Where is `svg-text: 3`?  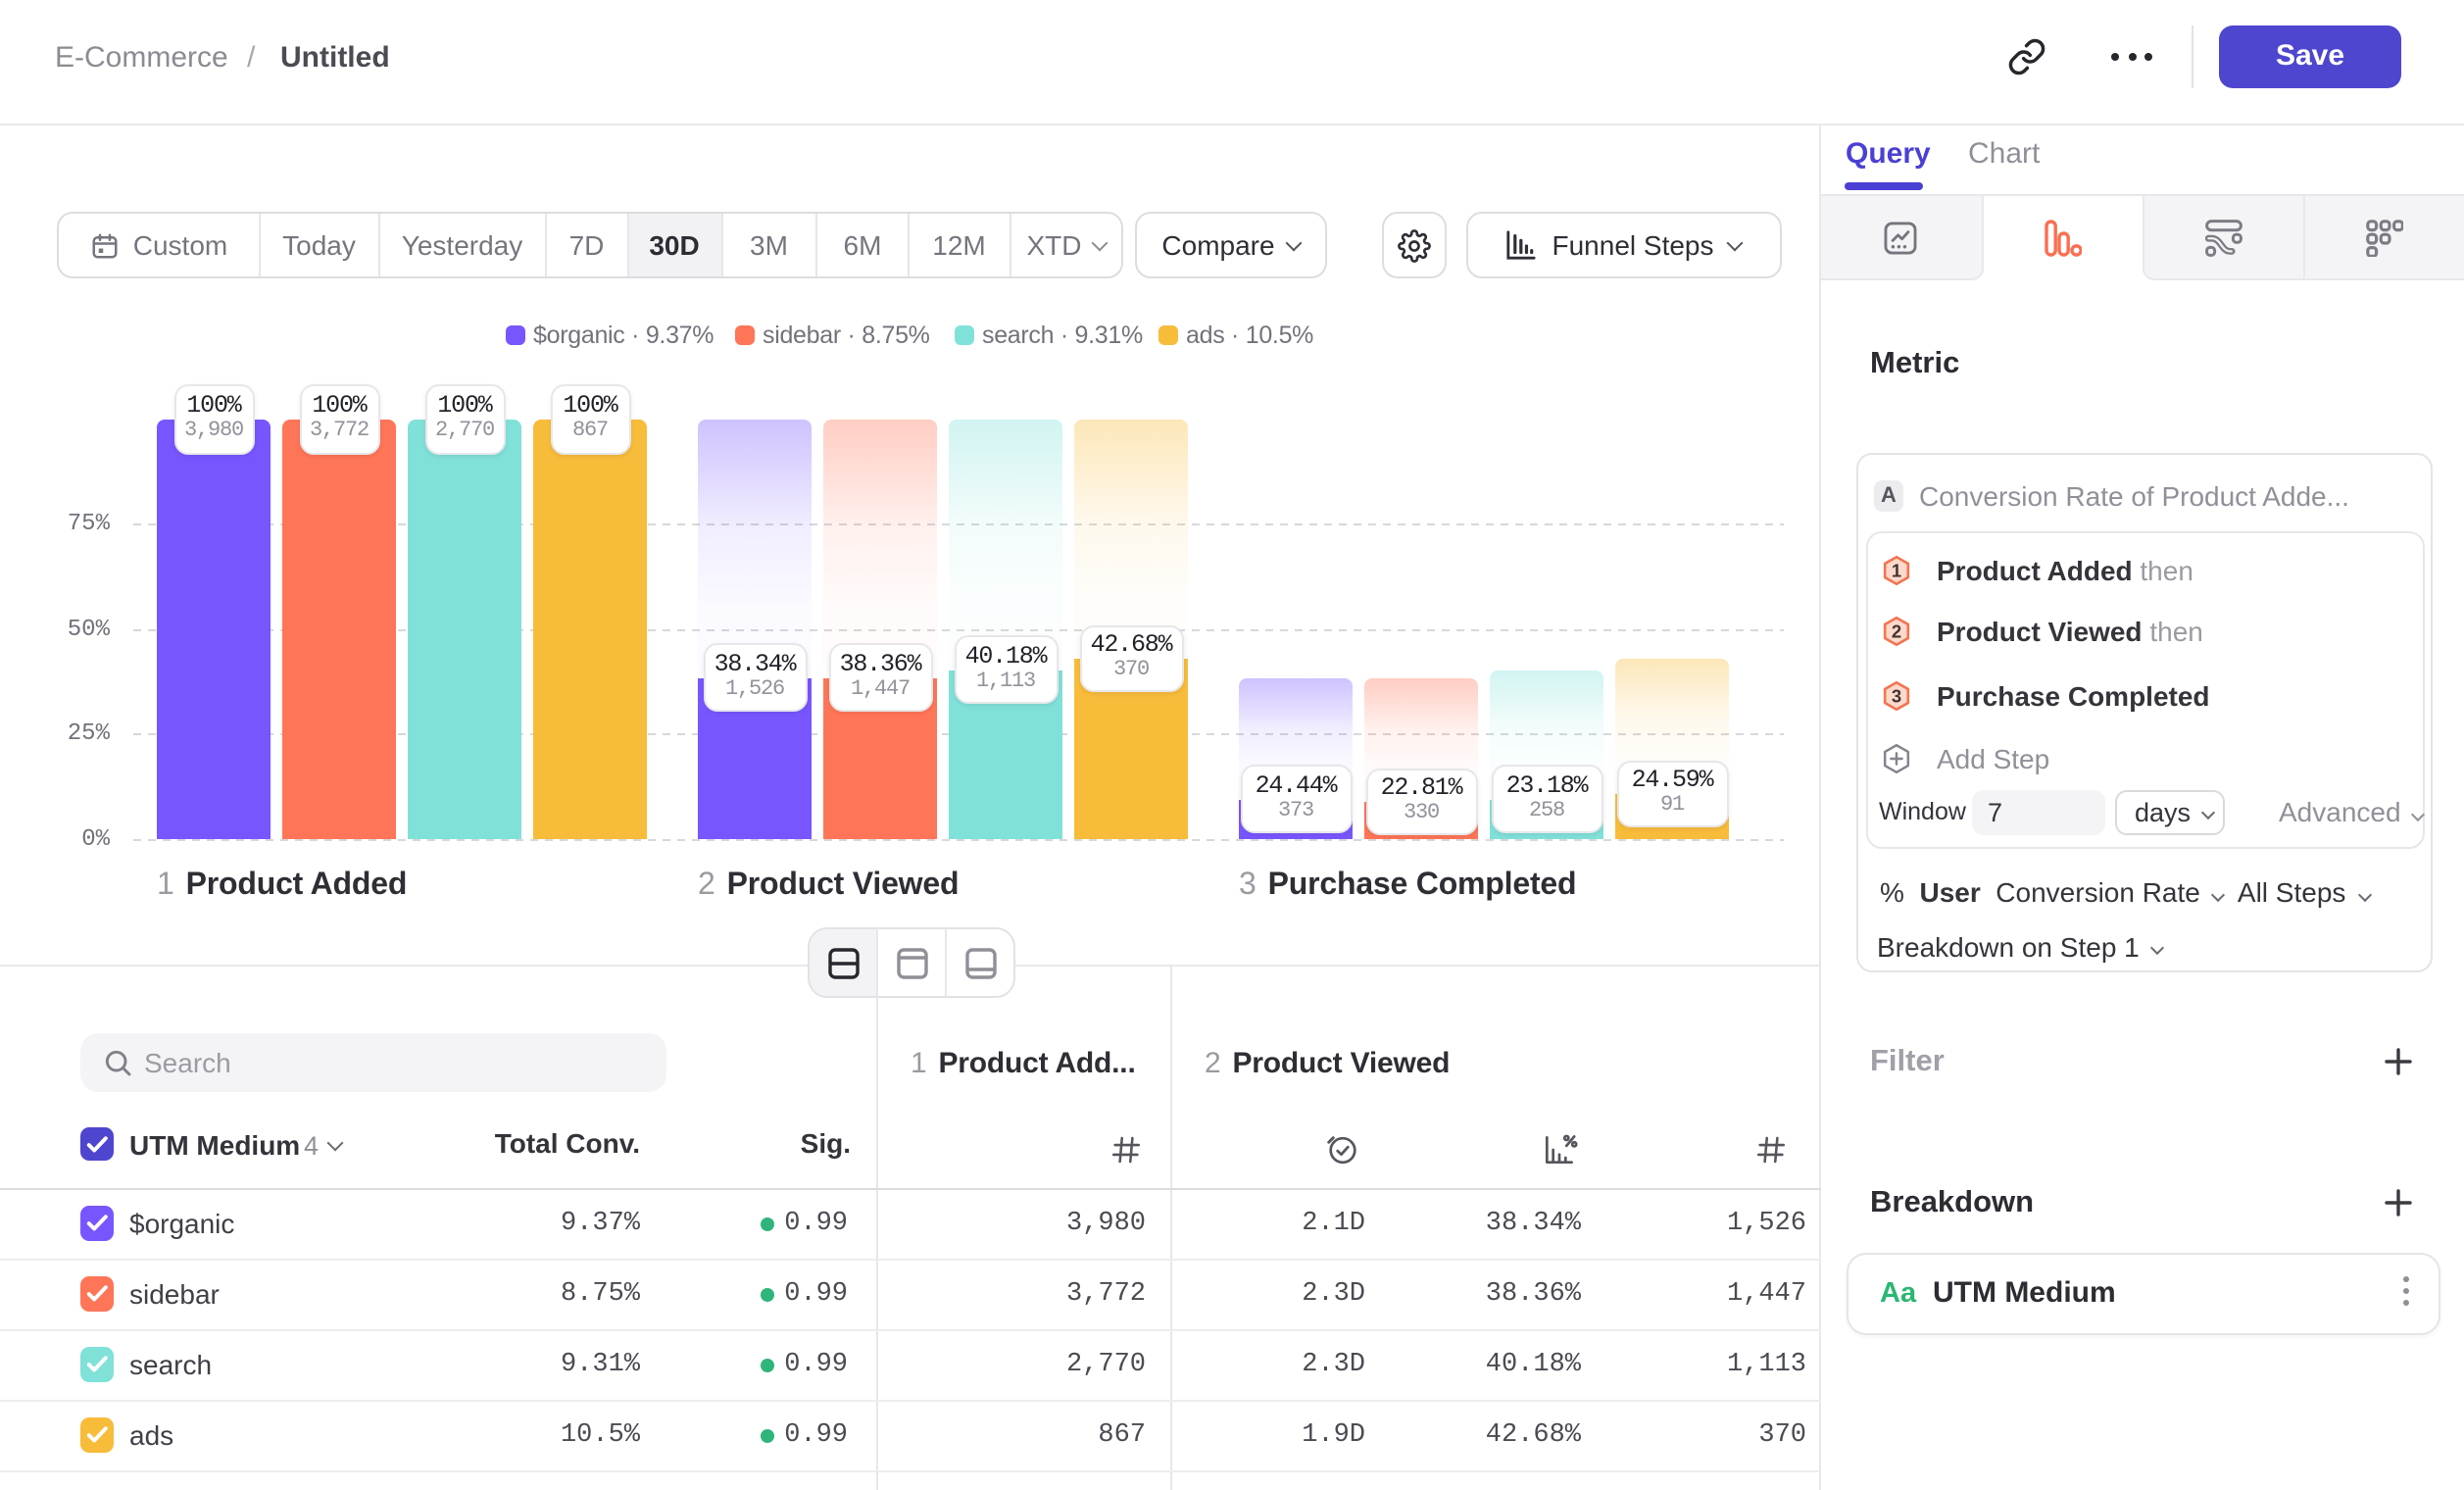 svg-text: 3 is located at coordinates (1897, 695).